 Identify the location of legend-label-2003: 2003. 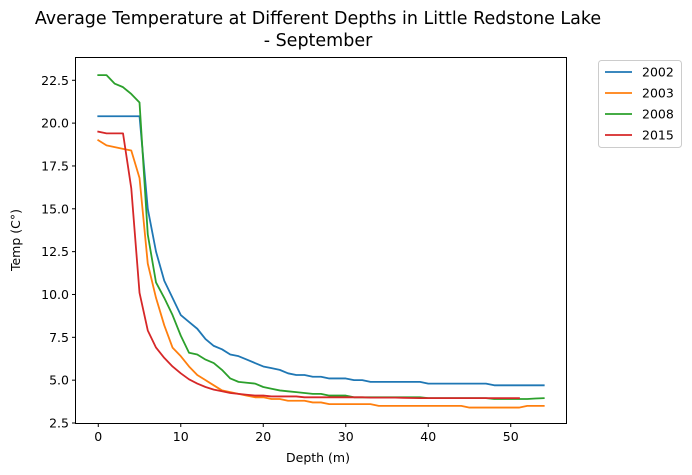
(658, 93).